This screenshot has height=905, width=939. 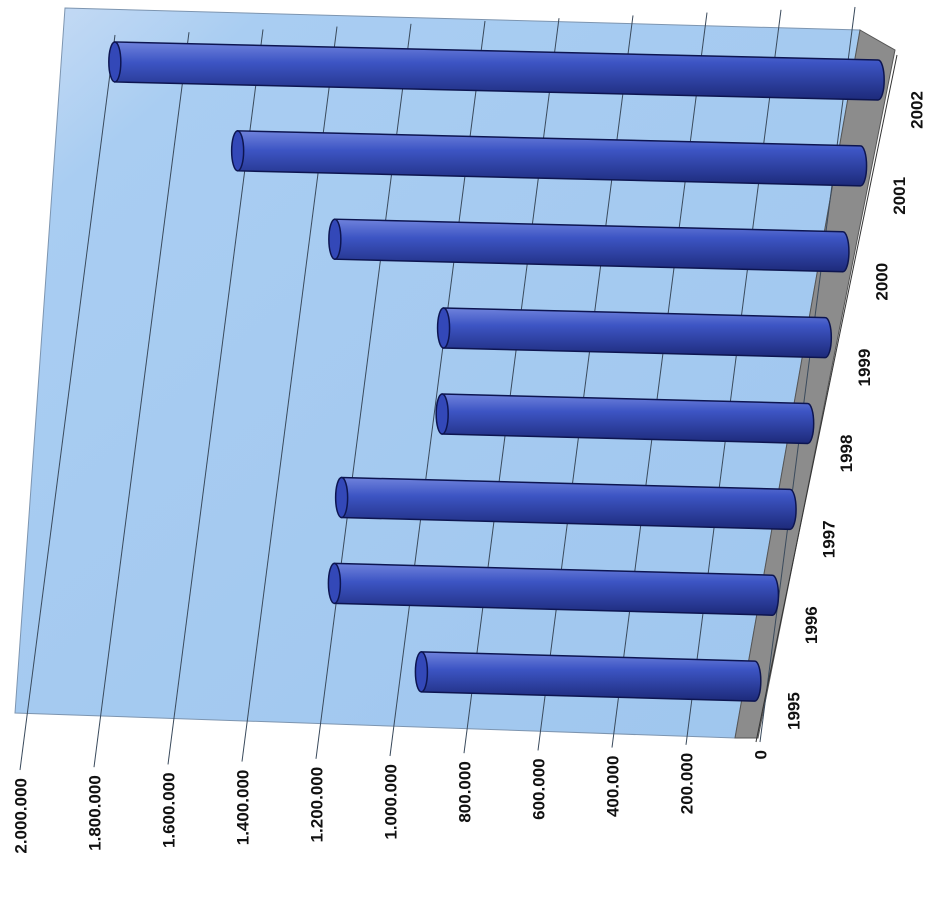 I want to click on value-tick-label: 1.000.000, so click(x=390, y=802).